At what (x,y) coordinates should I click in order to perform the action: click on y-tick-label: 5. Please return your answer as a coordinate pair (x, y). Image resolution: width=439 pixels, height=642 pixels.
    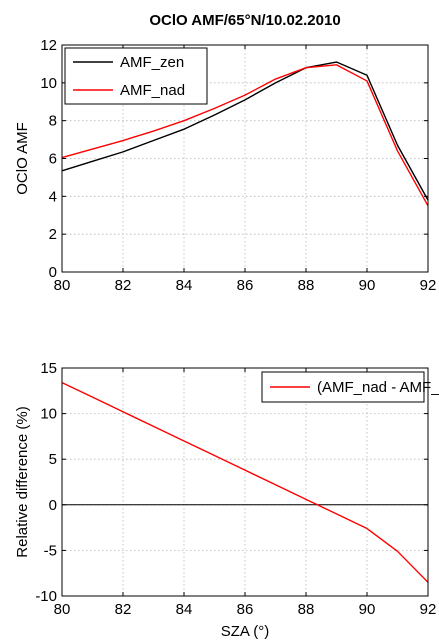
    Looking at the image, I should click on (53, 459).